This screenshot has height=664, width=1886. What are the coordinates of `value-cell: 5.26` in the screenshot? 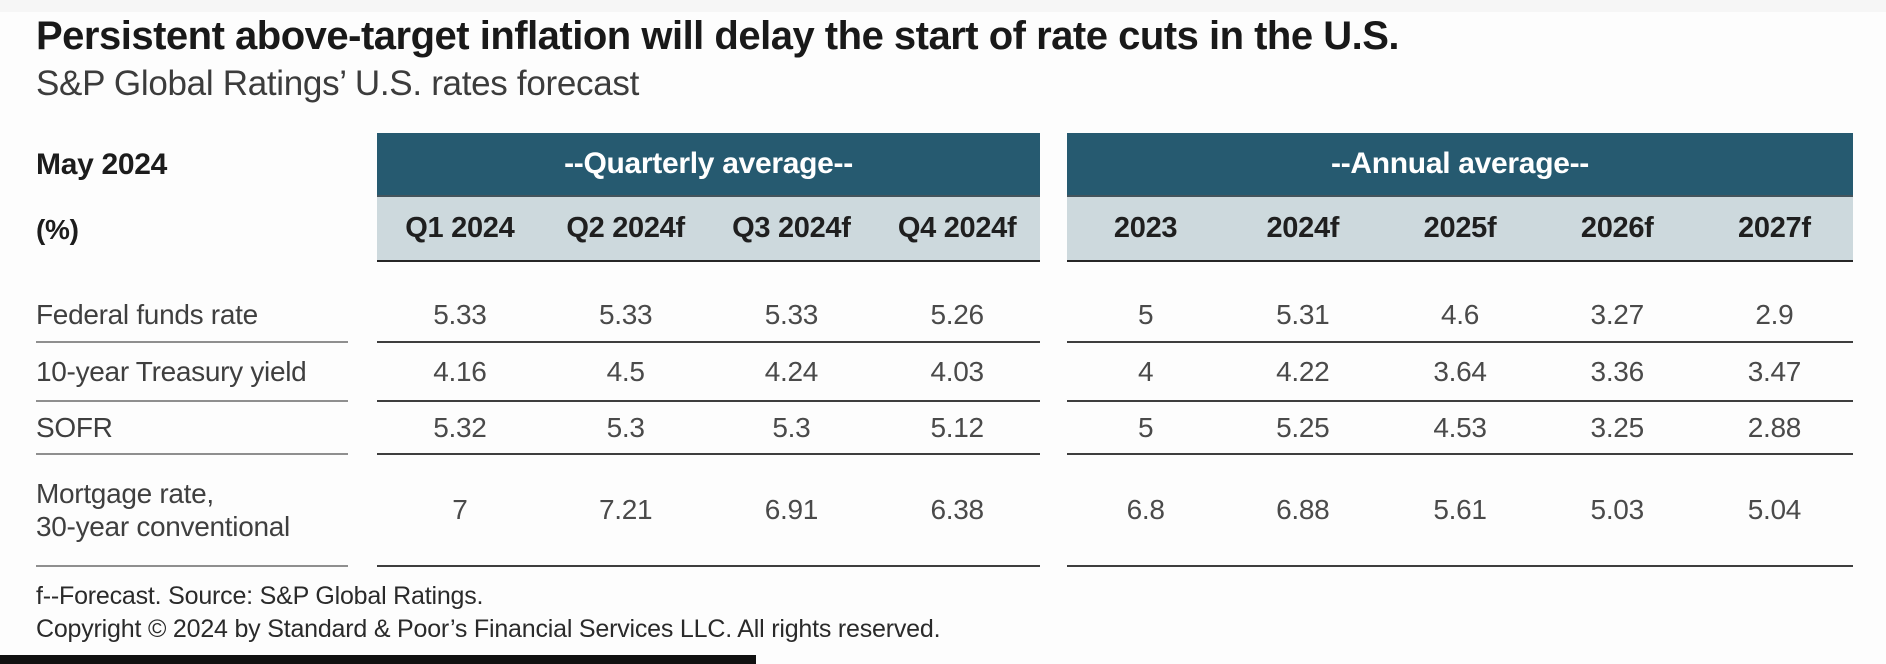 It's located at (957, 315).